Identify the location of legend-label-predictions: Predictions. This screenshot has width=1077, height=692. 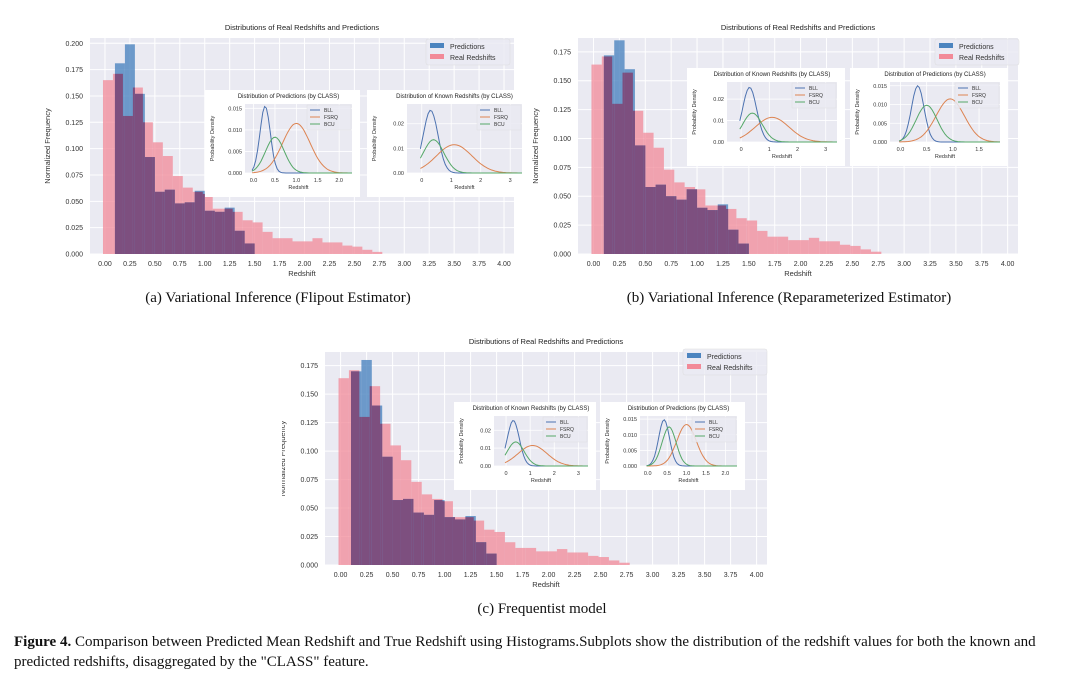
(724, 357).